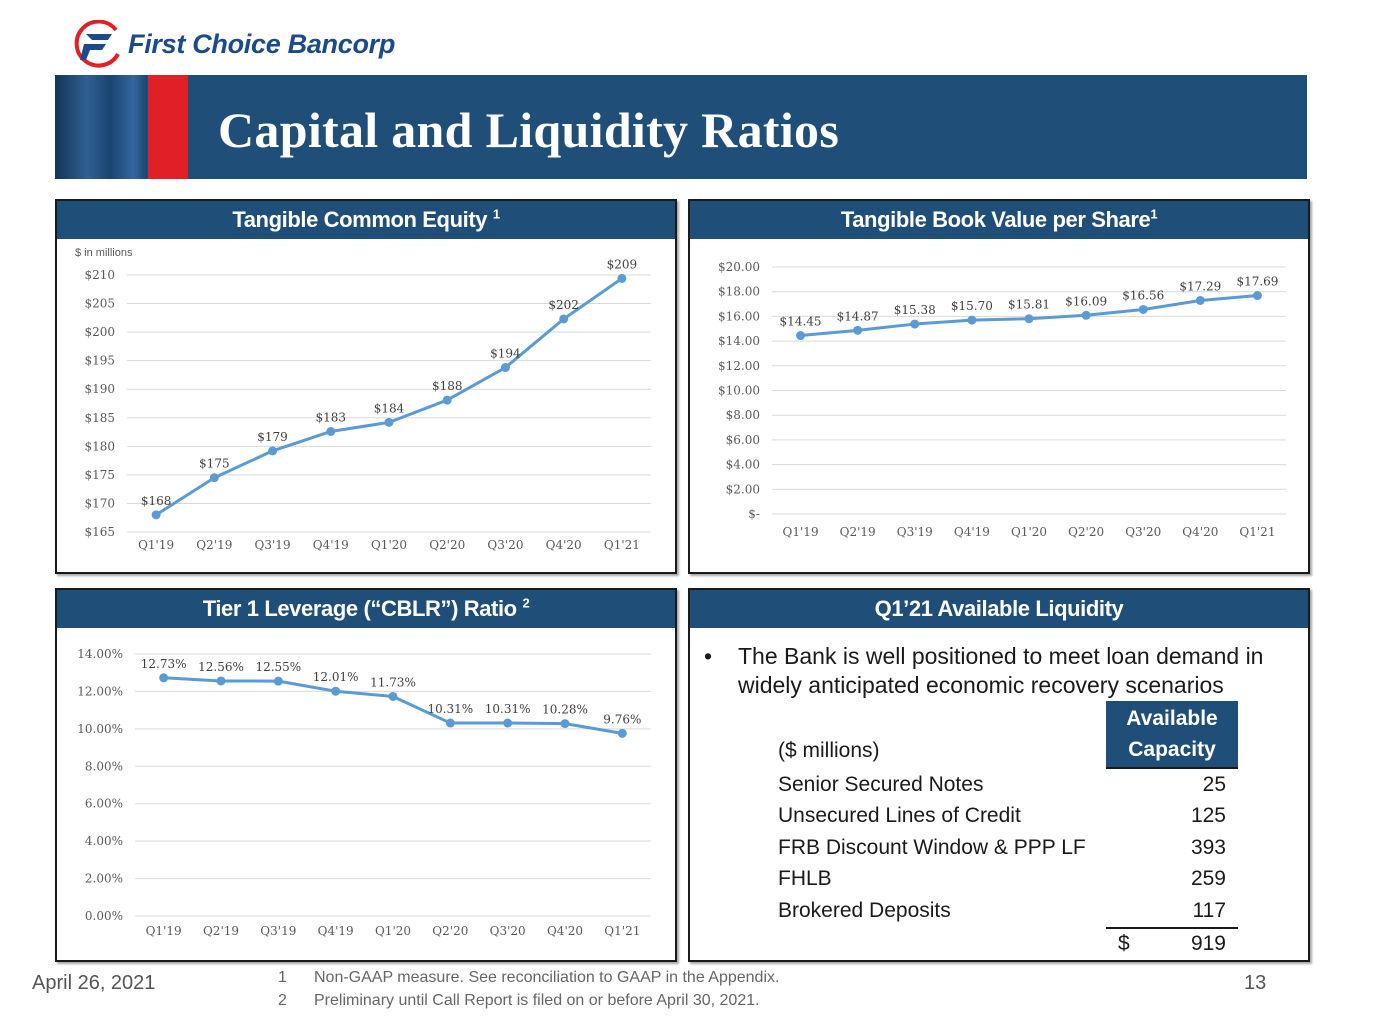 The height and width of the screenshot is (1028, 1373). Describe the element at coordinates (1257, 282) in the screenshot. I see `data-label: $17.69` at that location.